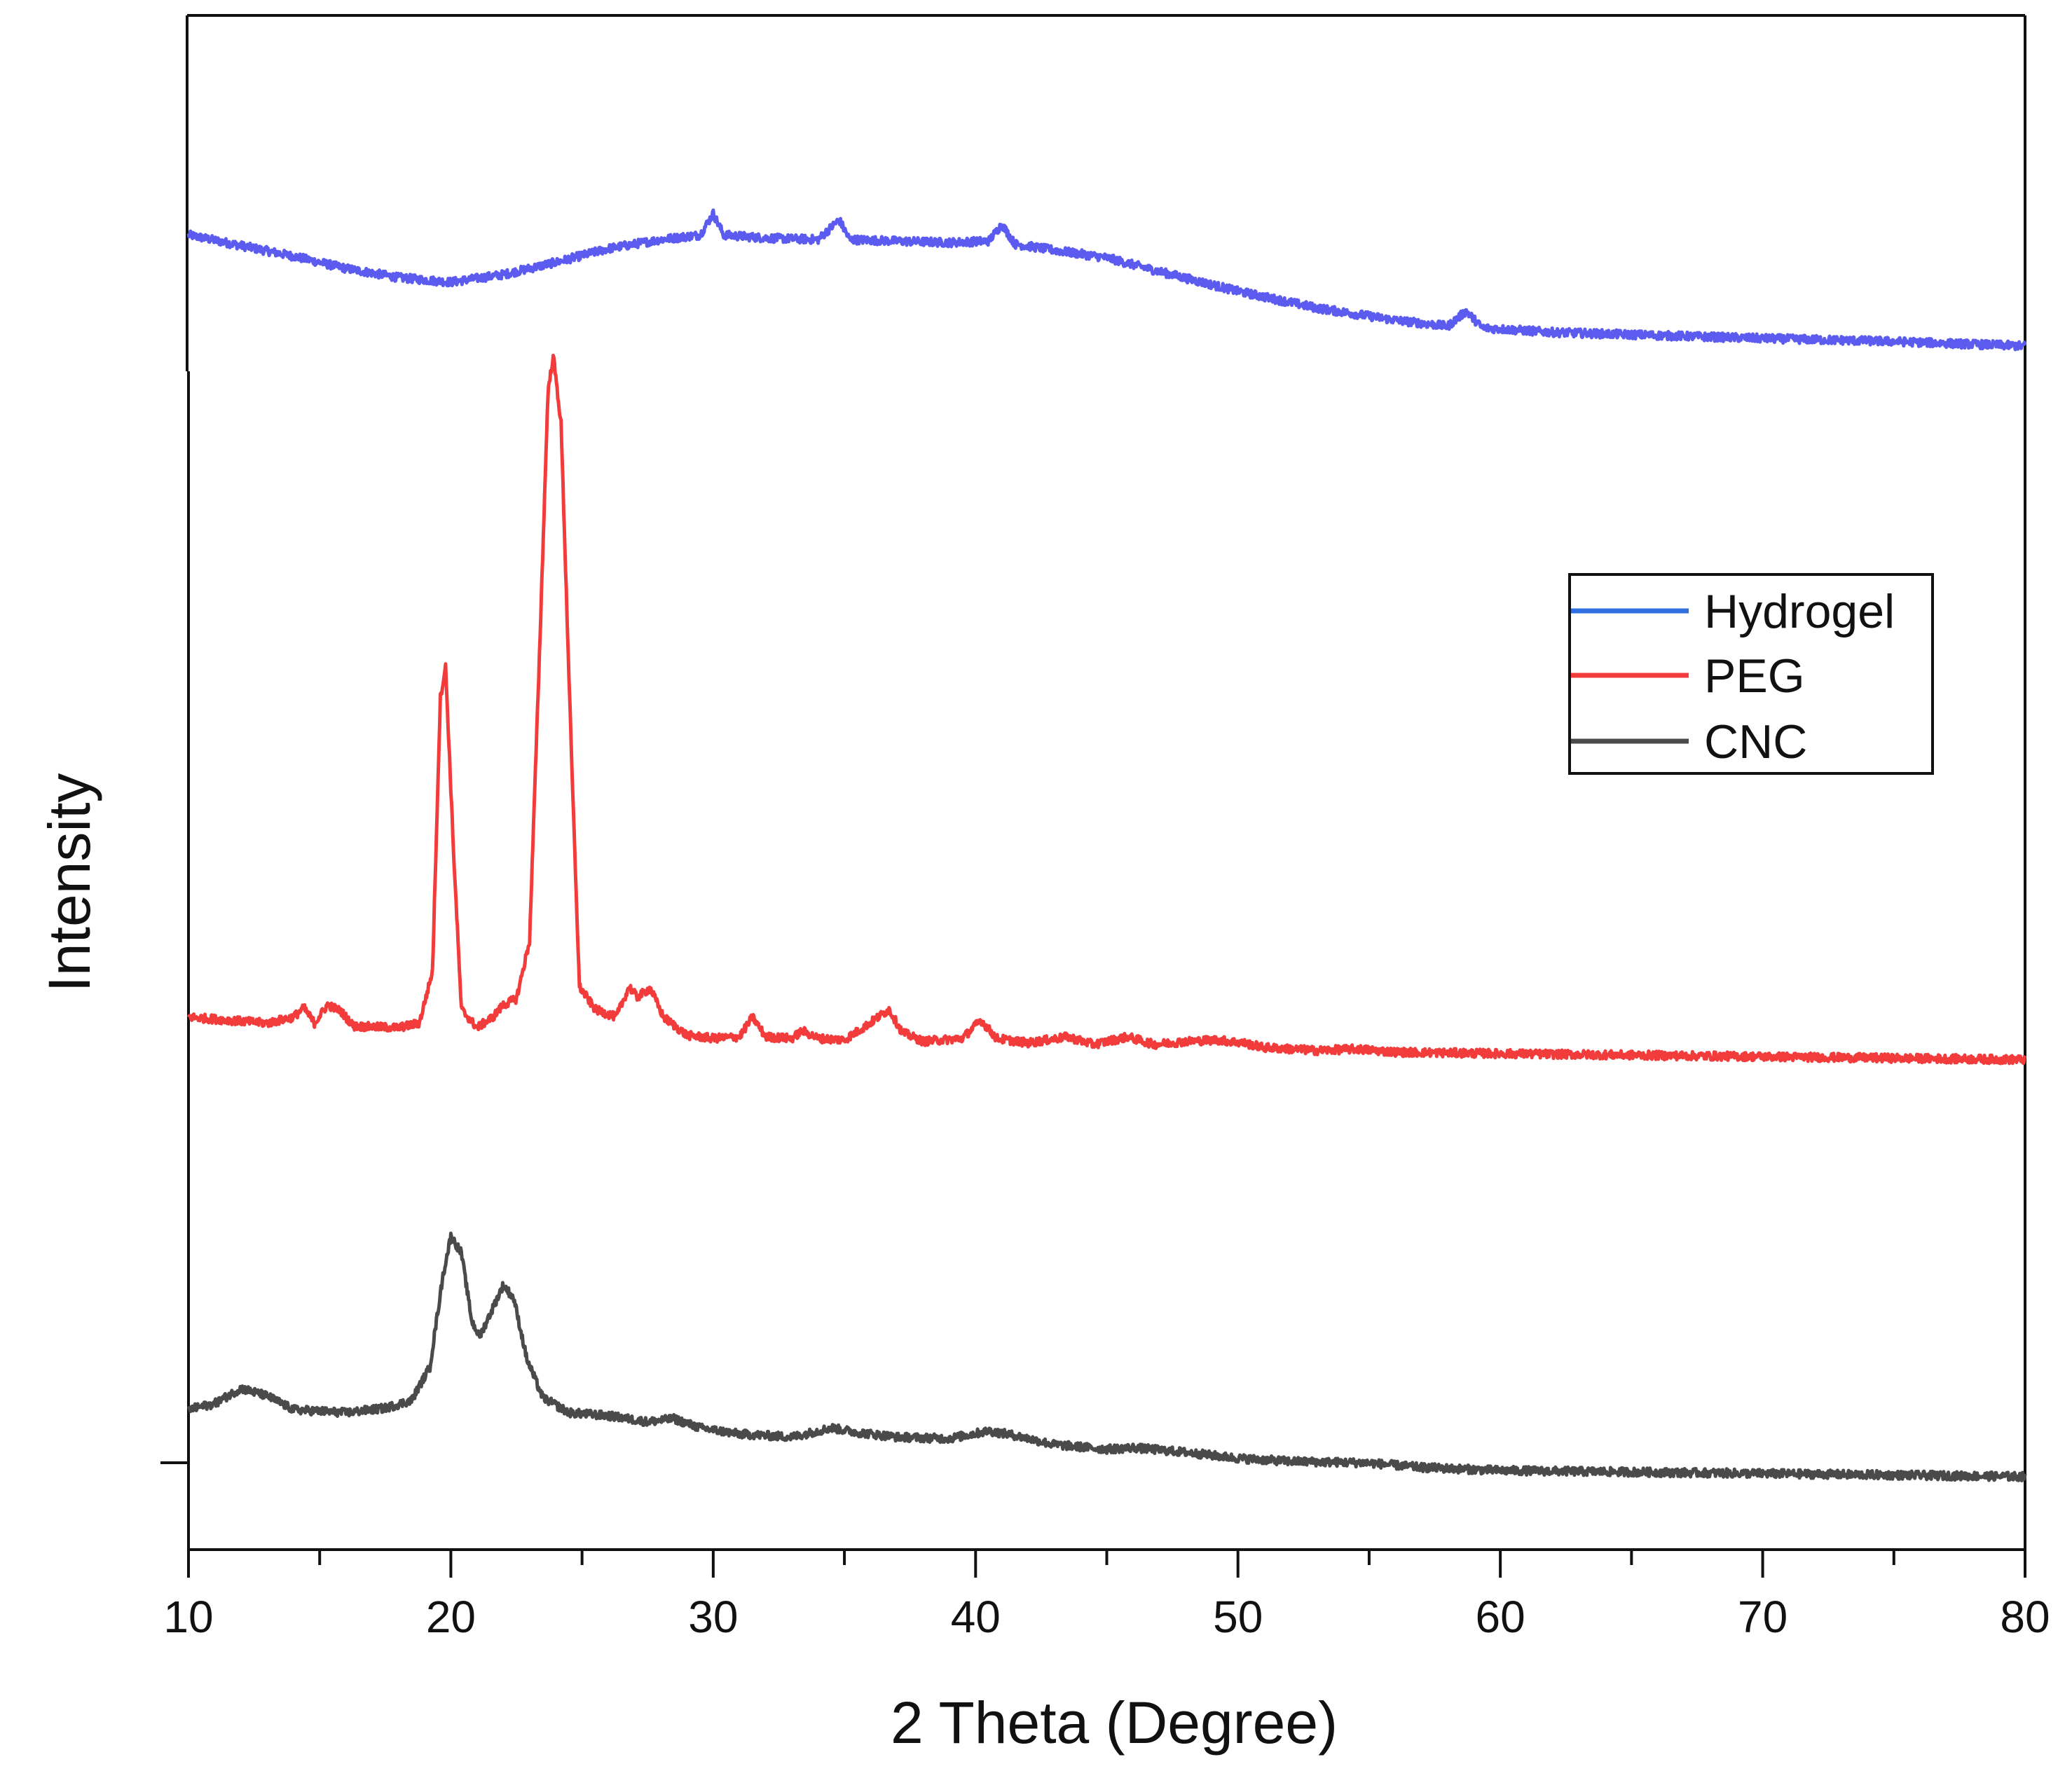 This screenshot has height=1771, width=2072. What do you see at coordinates (1106, 280) in the screenshot?
I see `series-line-hydrogel` at bounding box center [1106, 280].